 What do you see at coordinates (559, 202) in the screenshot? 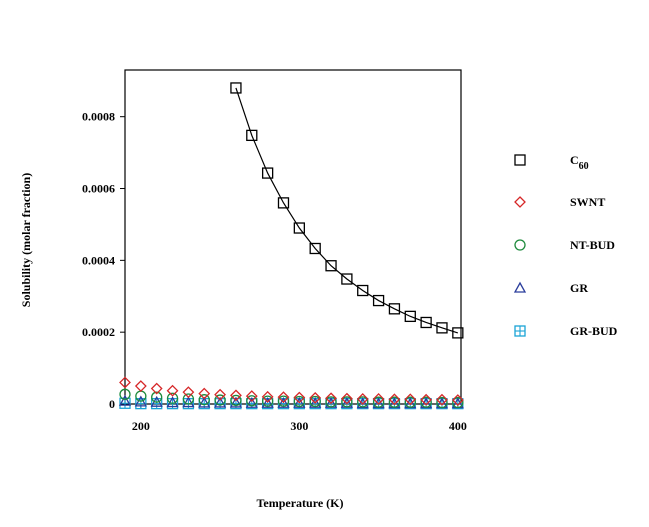
I see `legend-item-swnt: SWNT` at bounding box center [559, 202].